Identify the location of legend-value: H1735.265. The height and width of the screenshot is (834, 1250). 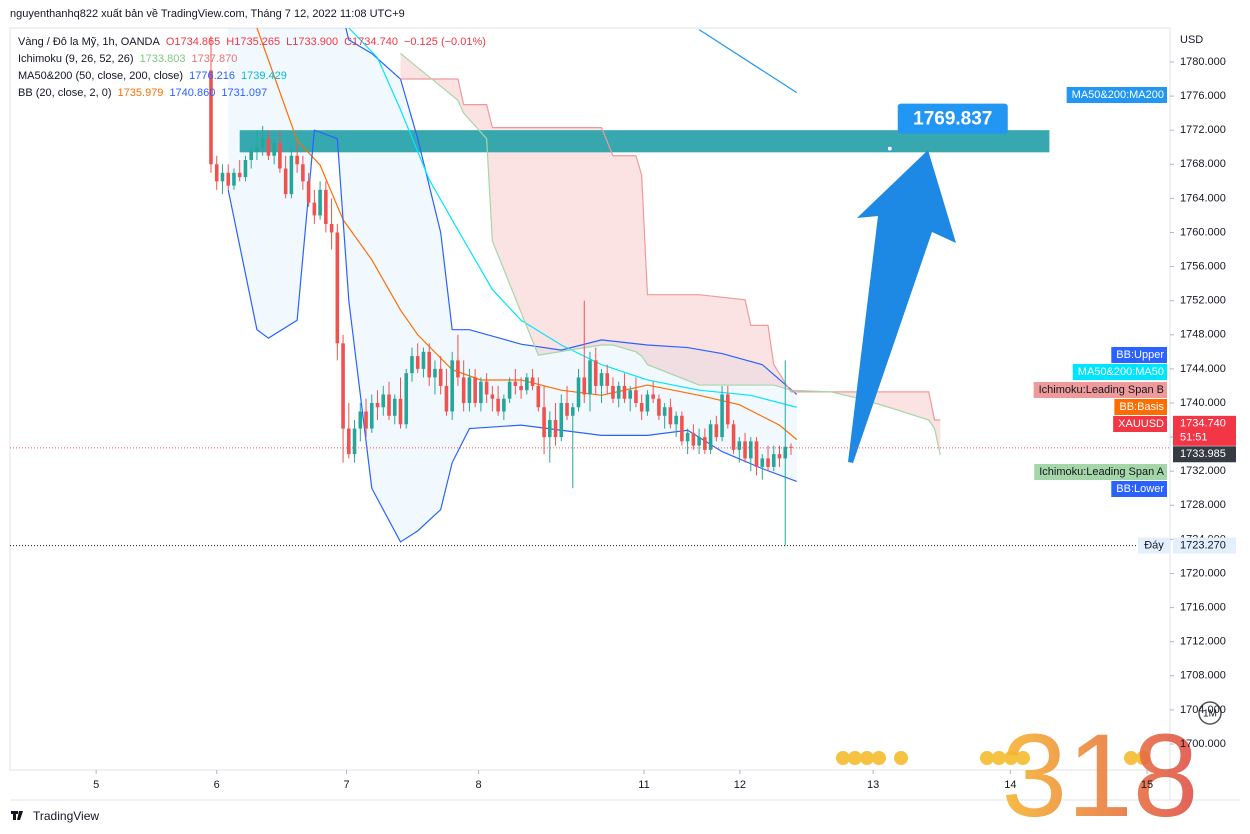
(253, 42).